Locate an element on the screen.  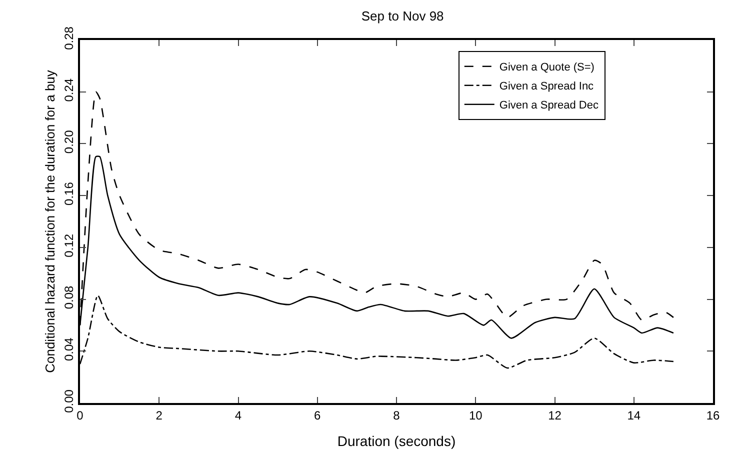
x-tick-label: 4 is located at coordinates (238, 415).